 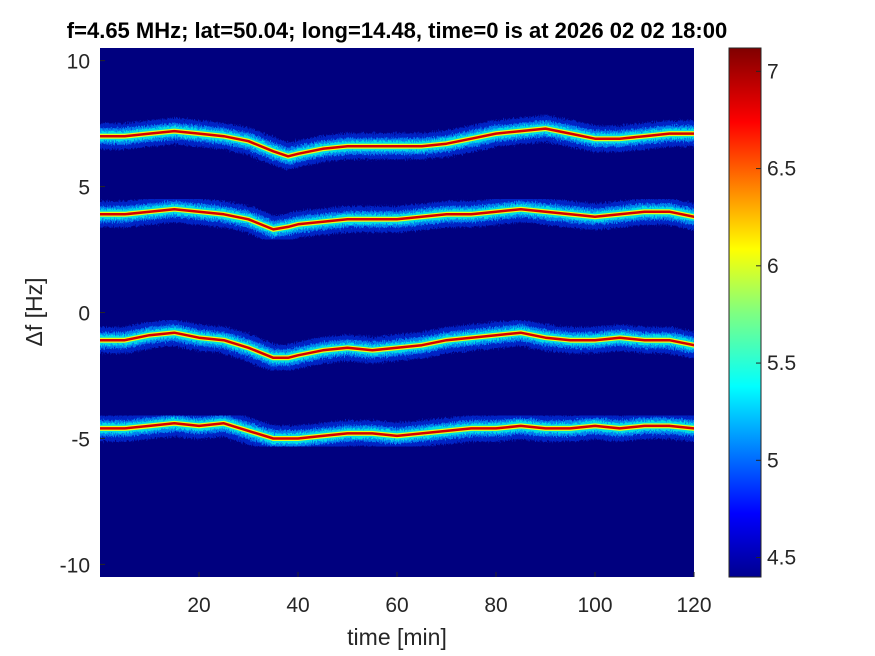 What do you see at coordinates (198, 605) in the screenshot?
I see `x-tick-label: 20` at bounding box center [198, 605].